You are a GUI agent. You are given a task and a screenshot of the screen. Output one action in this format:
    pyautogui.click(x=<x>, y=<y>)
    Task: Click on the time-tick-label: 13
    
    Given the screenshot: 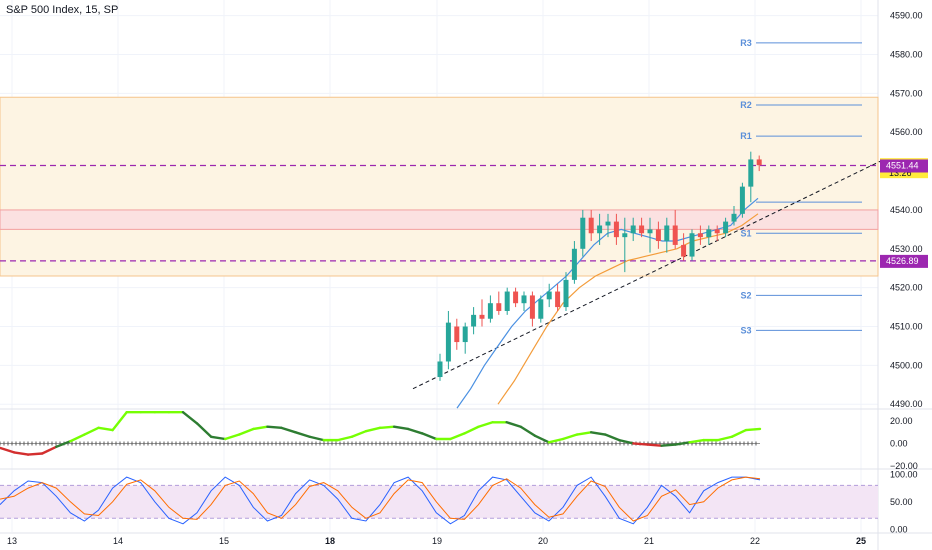 What is the action you would take?
    pyautogui.click(x=12, y=541)
    